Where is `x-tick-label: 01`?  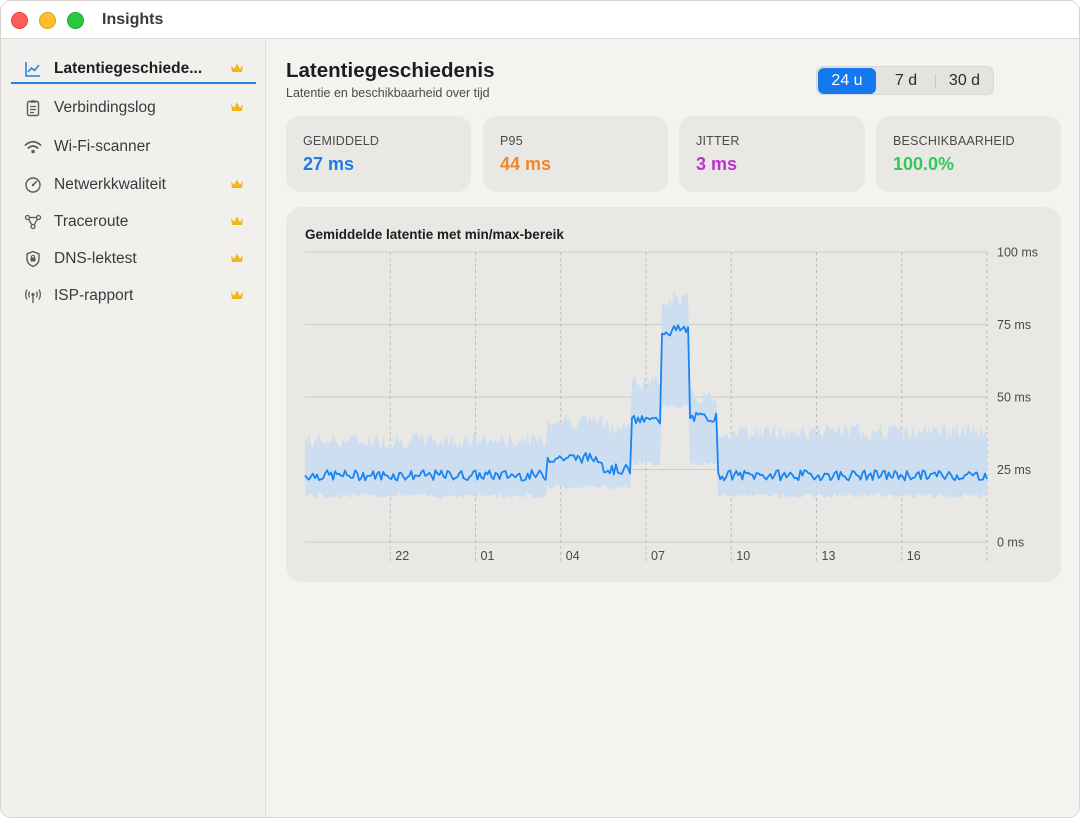 x-tick-label: 01 is located at coordinates (488, 556).